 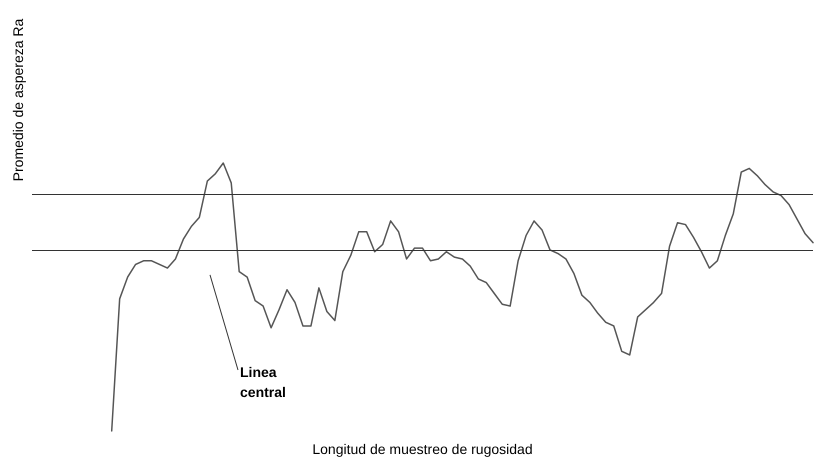 I want to click on x-axis-title: Longitud de muestreo de rugosidad, so click(x=422, y=449).